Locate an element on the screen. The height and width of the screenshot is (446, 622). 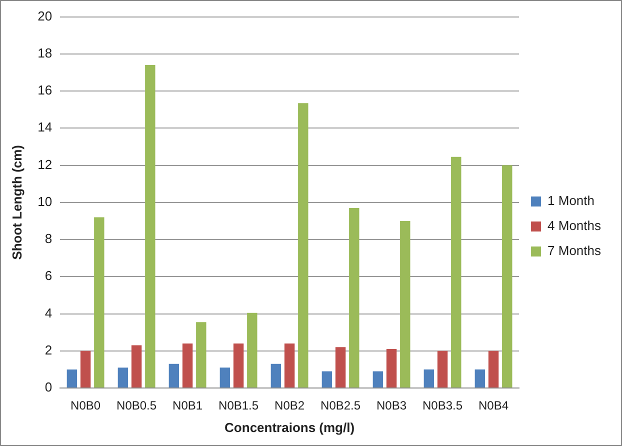
x-tick-label: N0B2 is located at coordinates (289, 405).